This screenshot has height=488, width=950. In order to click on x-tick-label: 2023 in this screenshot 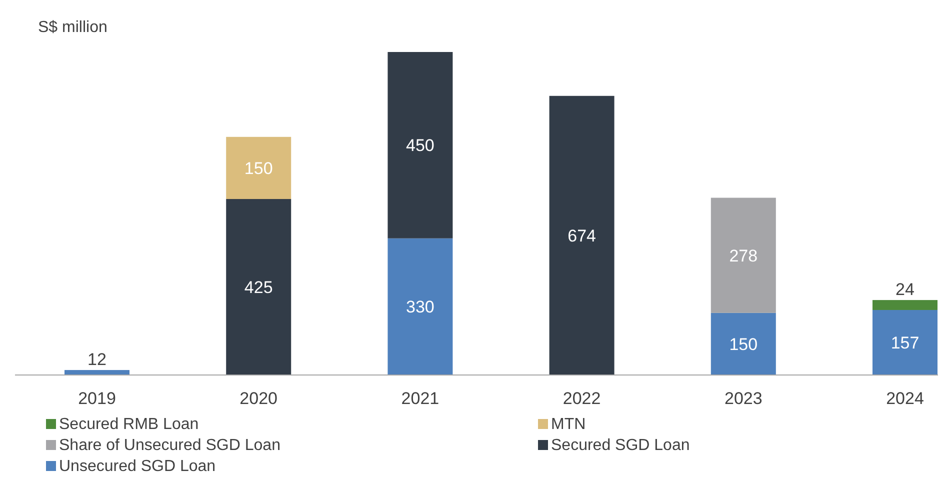, I will do `click(743, 398)`.